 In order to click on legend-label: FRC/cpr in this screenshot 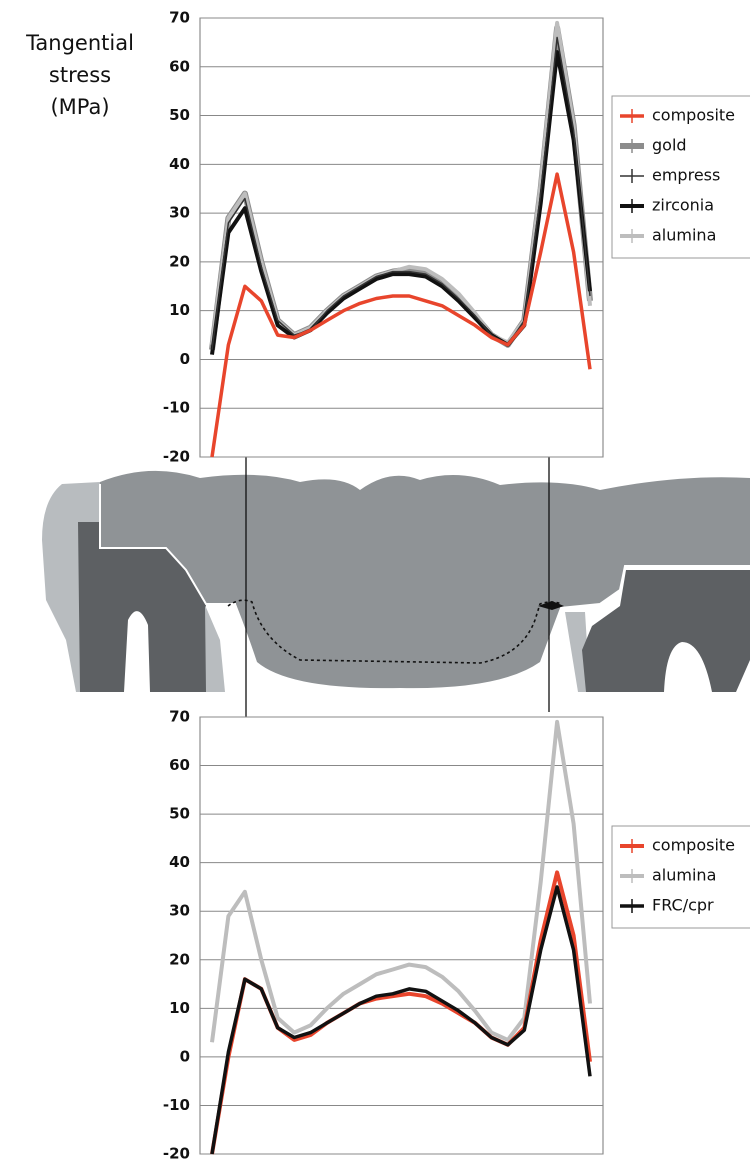, I will do `click(683, 905)`.